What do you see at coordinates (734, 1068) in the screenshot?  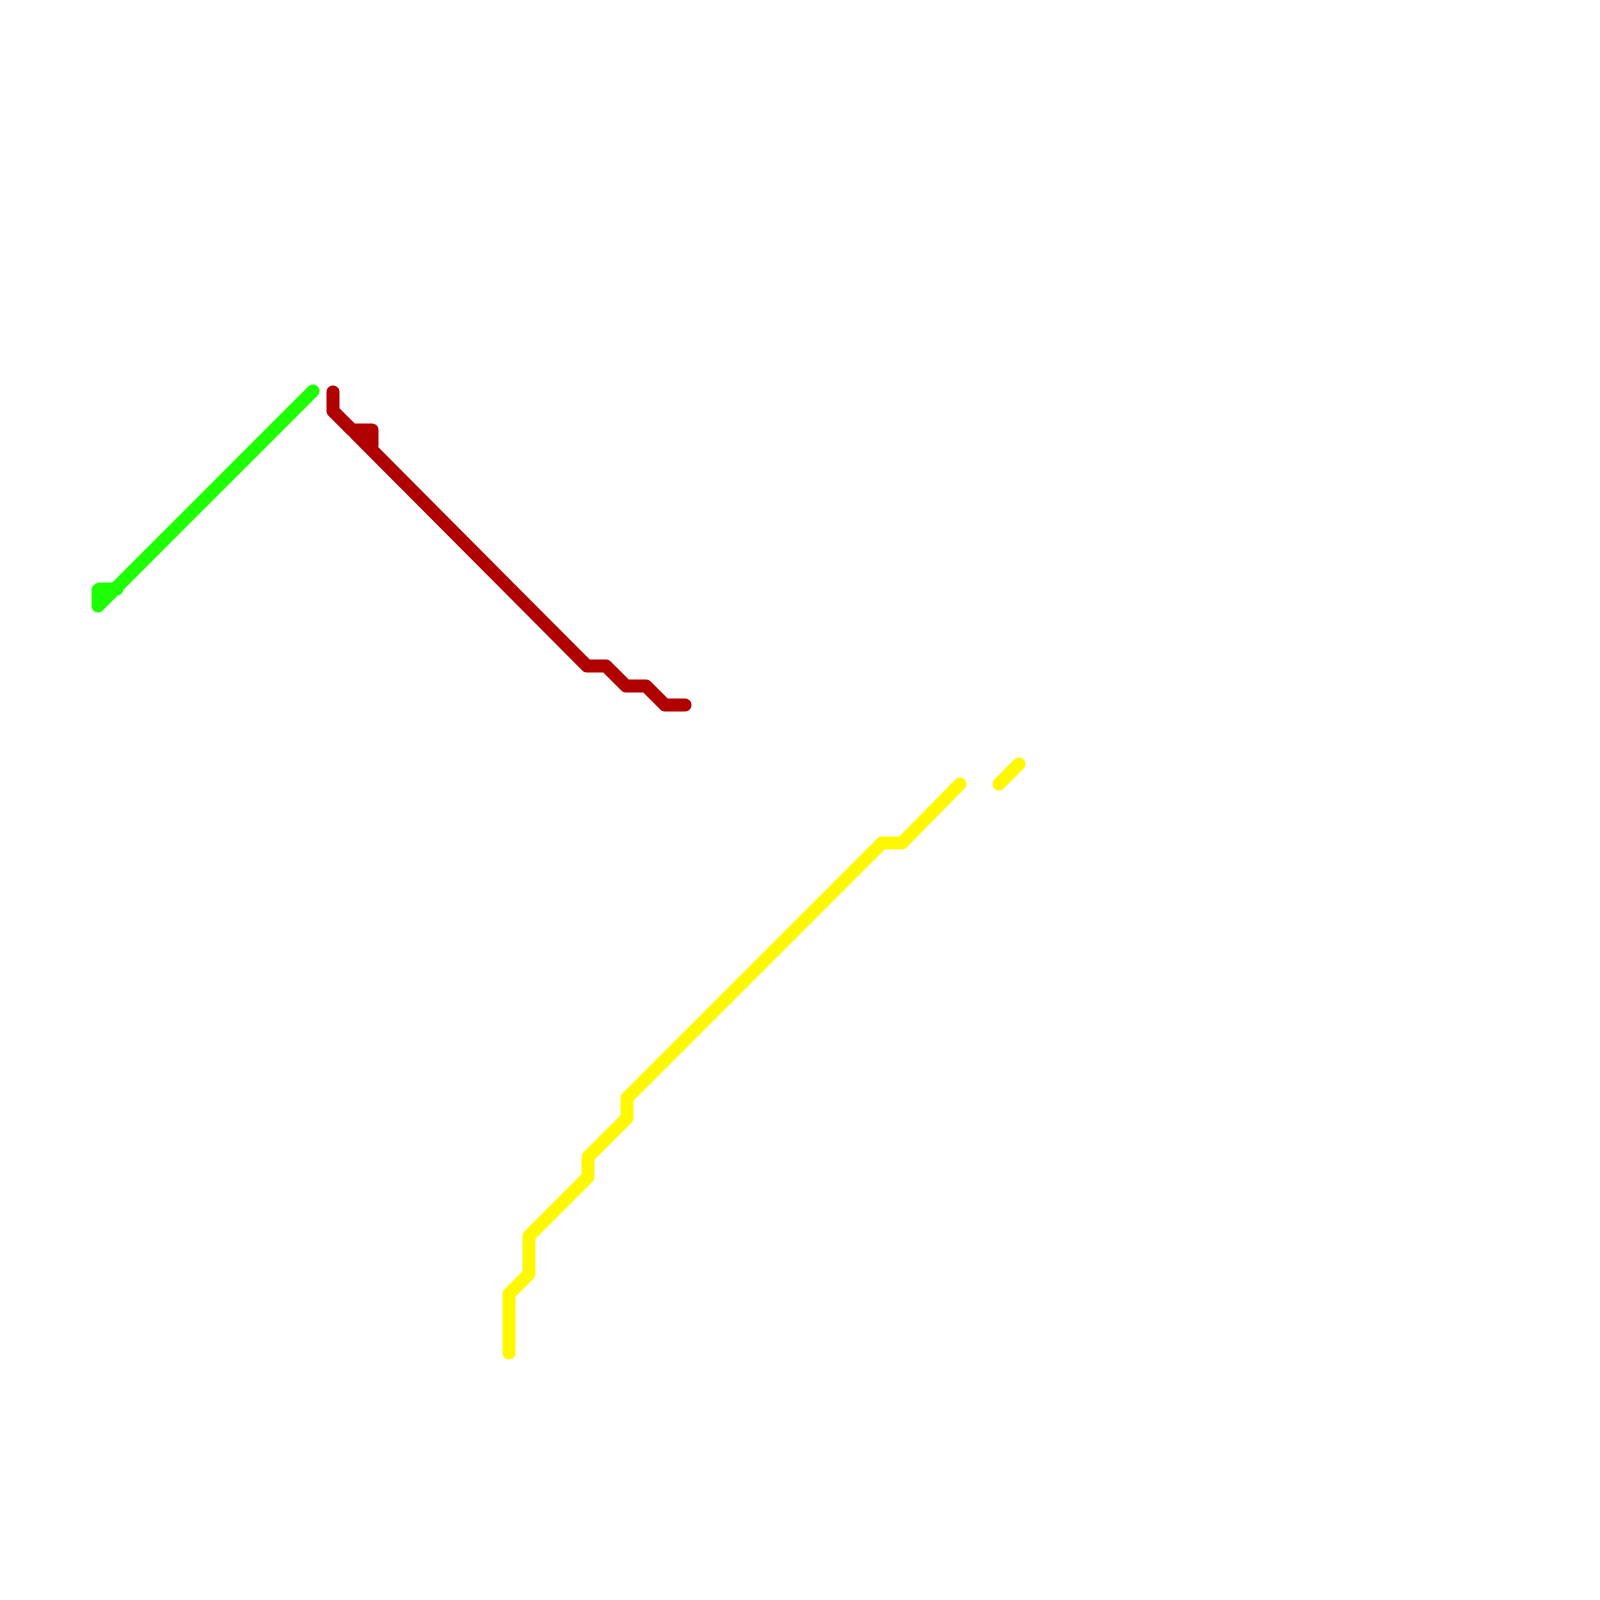 I see `yellow-line` at bounding box center [734, 1068].